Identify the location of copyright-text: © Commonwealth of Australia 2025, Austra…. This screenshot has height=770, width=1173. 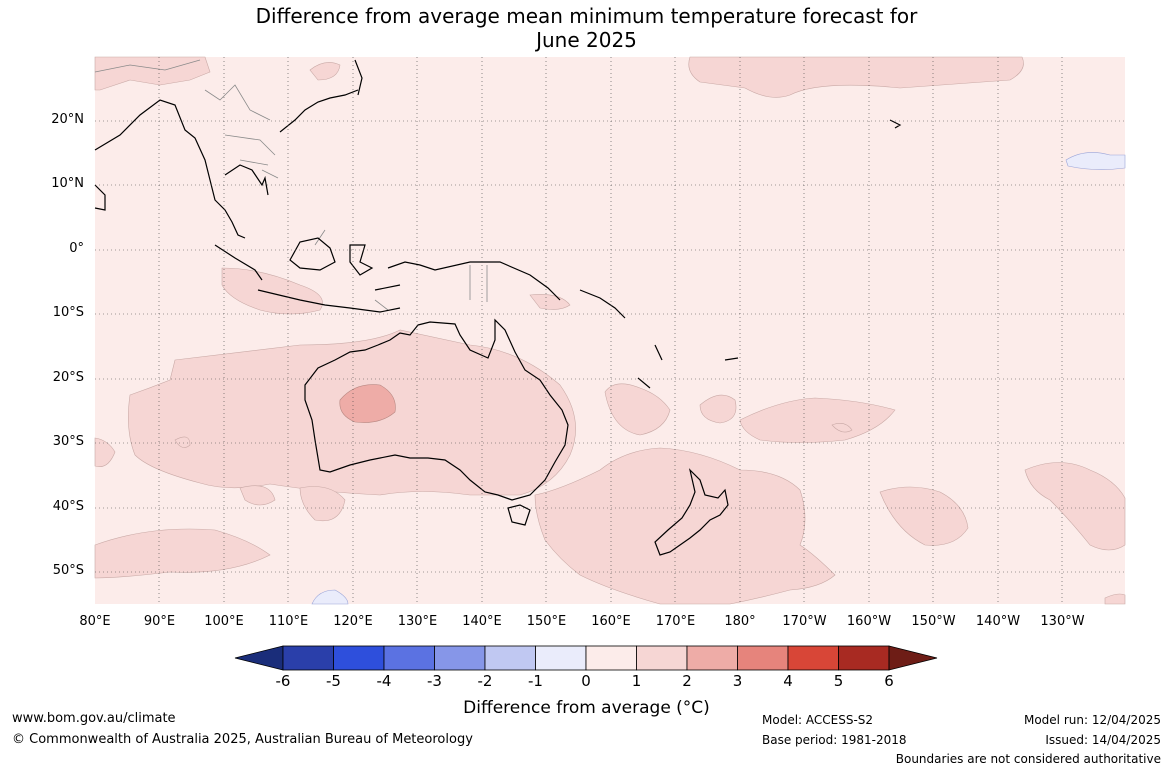
(242, 739).